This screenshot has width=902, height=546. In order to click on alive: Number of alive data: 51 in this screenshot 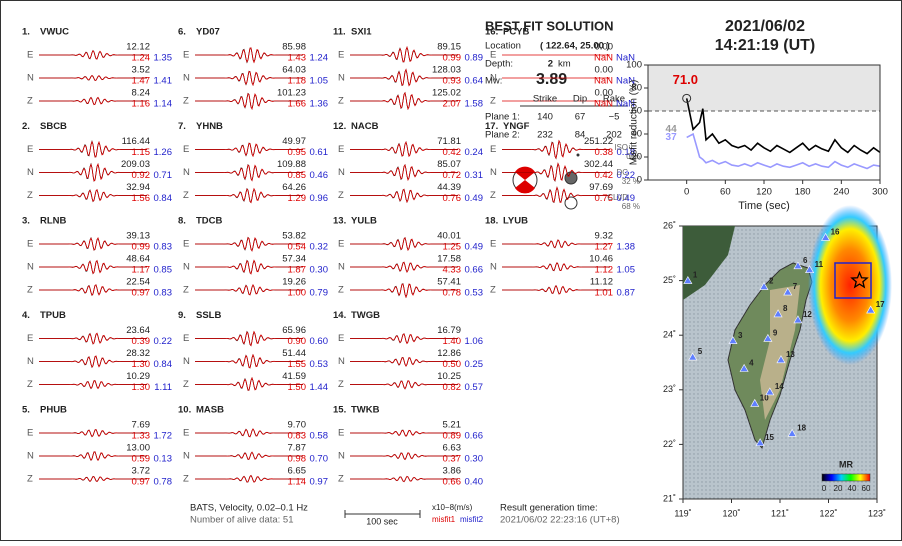, I will do `click(242, 520)`.